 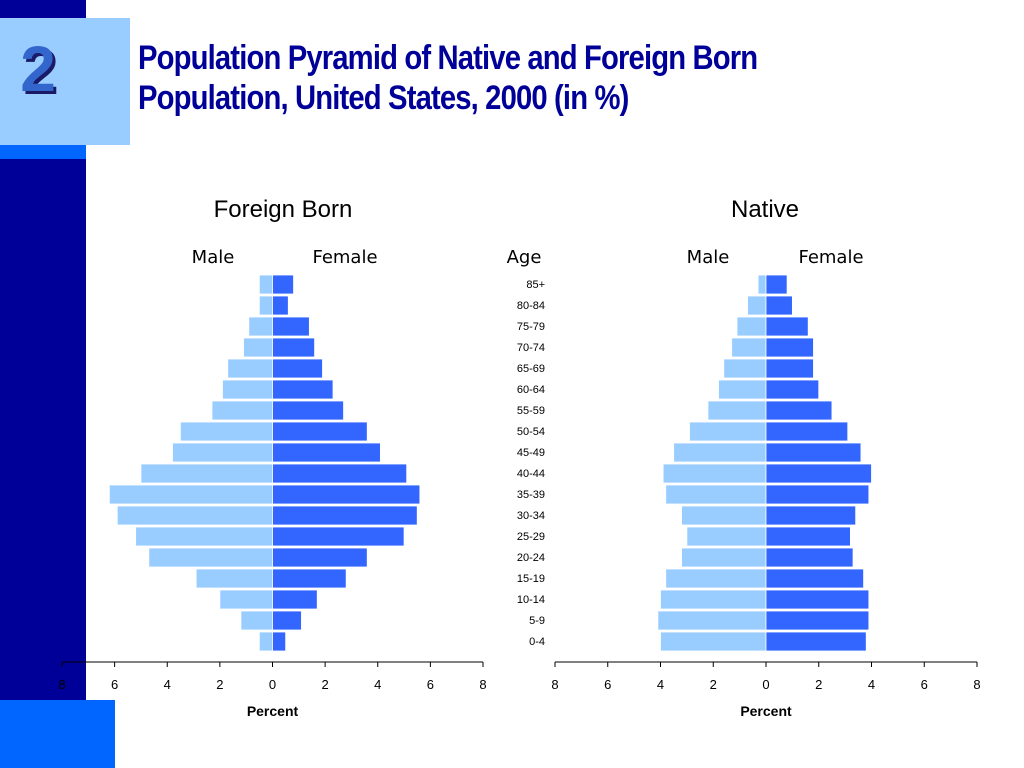 I want to click on panel-2-x-axis-title: Percent, so click(x=766, y=711).